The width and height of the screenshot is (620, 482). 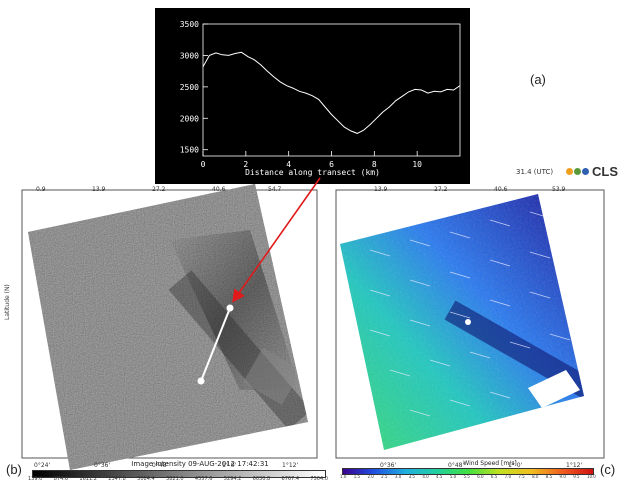 What do you see at coordinates (261, 479) in the screenshot?
I see `sar-colorbar-tick: 6030.8` at bounding box center [261, 479].